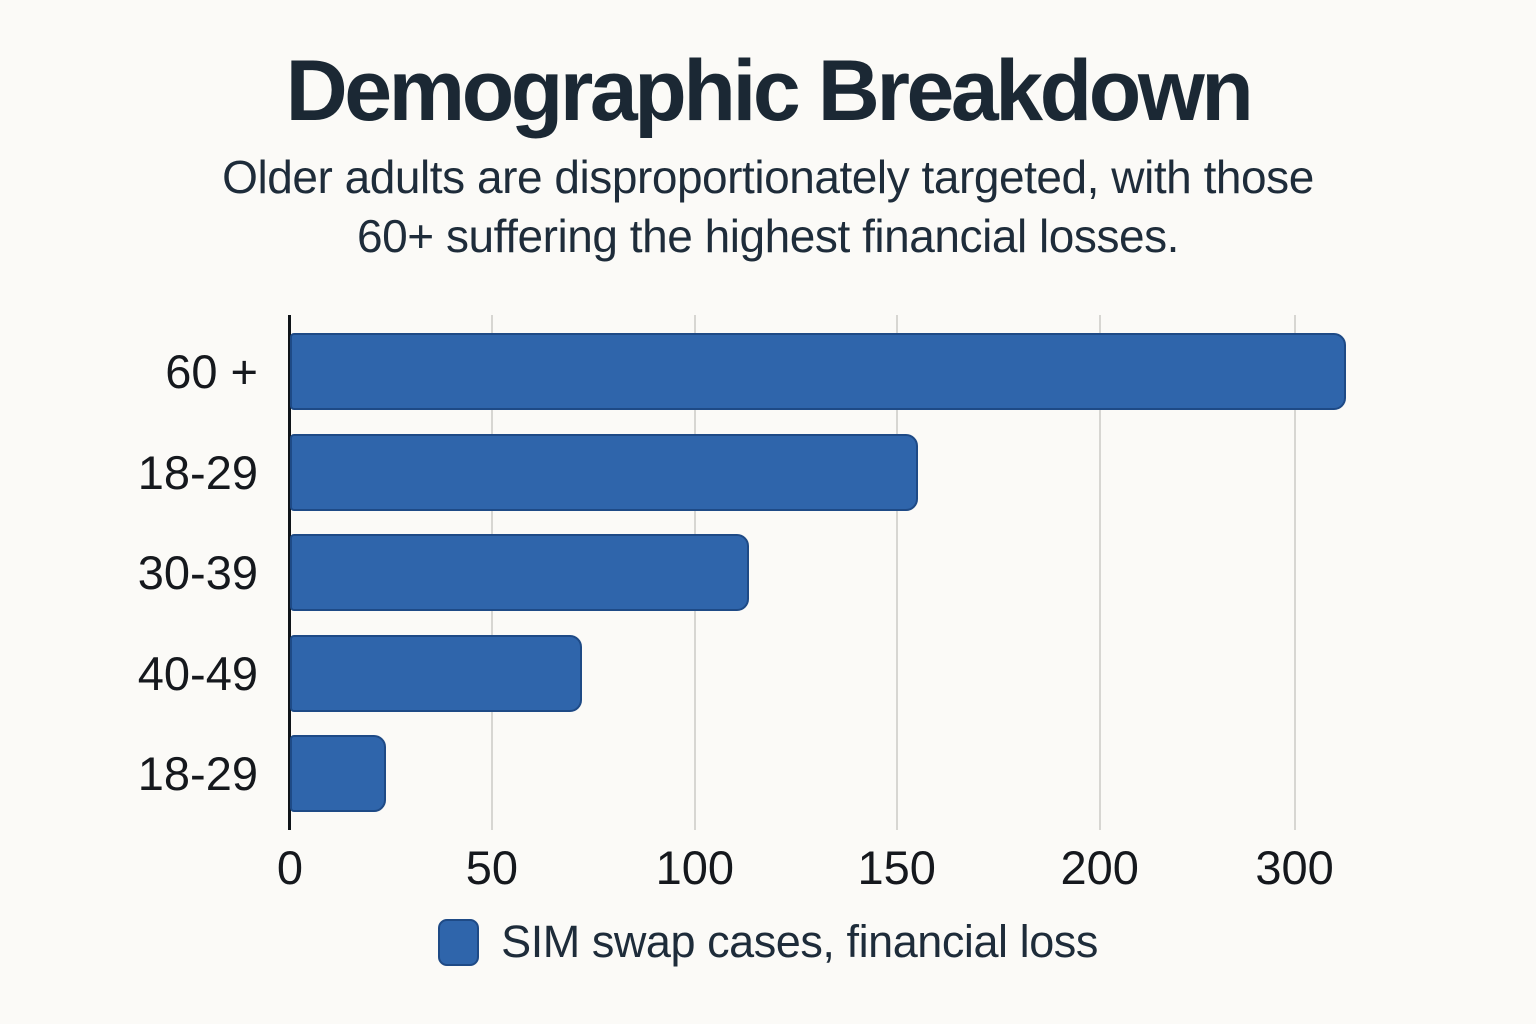  What do you see at coordinates (459, 942) in the screenshot?
I see `legend-swatch-icon` at bounding box center [459, 942].